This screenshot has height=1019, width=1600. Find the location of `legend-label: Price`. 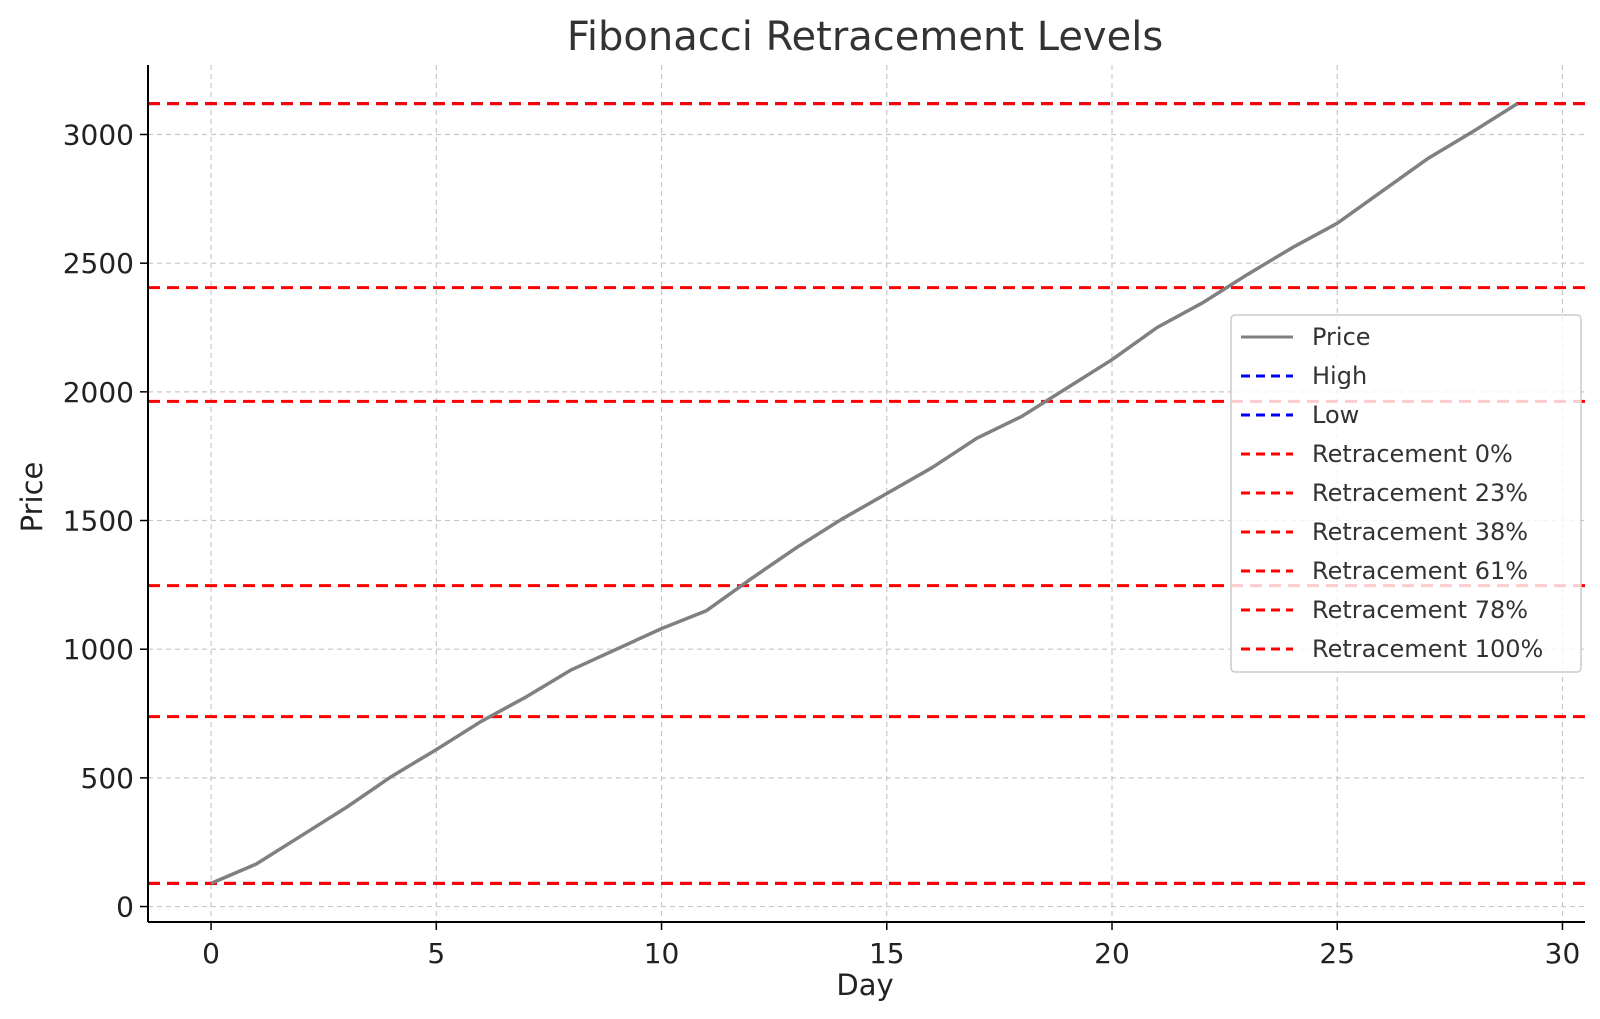

legend-label: Price is located at coordinates (1341, 337).